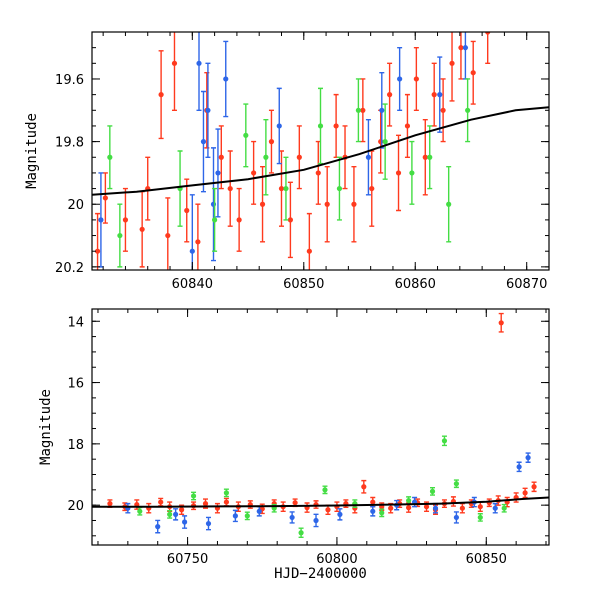 Image resolution: width=600 pixels, height=600 pixels. What do you see at coordinates (69, 268) in the screenshot?
I see `y-tick-label: 20.2` at bounding box center [69, 268].